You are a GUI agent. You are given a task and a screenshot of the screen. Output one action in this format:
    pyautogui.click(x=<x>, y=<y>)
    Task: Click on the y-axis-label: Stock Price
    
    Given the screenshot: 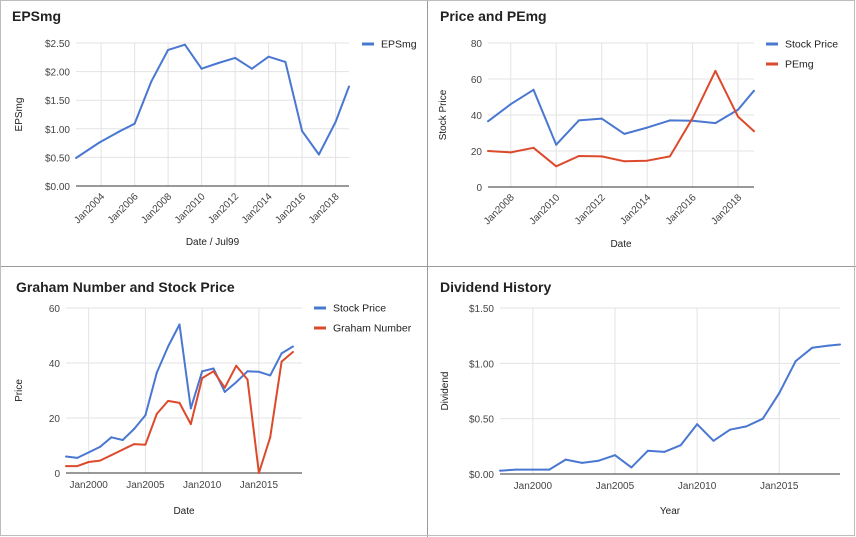 What is the action you would take?
    pyautogui.click(x=443, y=114)
    